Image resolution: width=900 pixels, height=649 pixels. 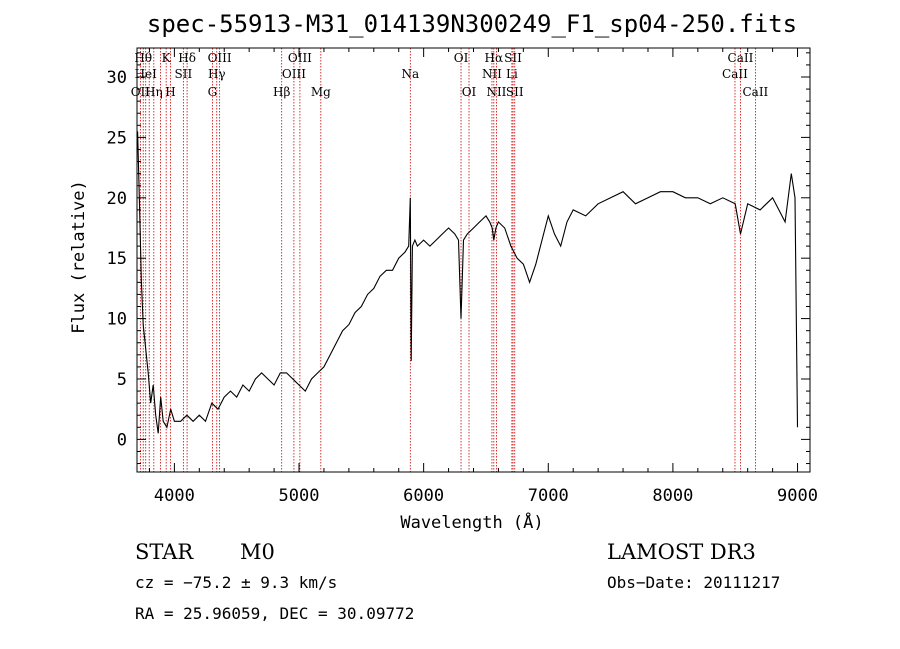 What do you see at coordinates (174, 496) in the screenshot?
I see `x-tick-label: 4000` at bounding box center [174, 496].